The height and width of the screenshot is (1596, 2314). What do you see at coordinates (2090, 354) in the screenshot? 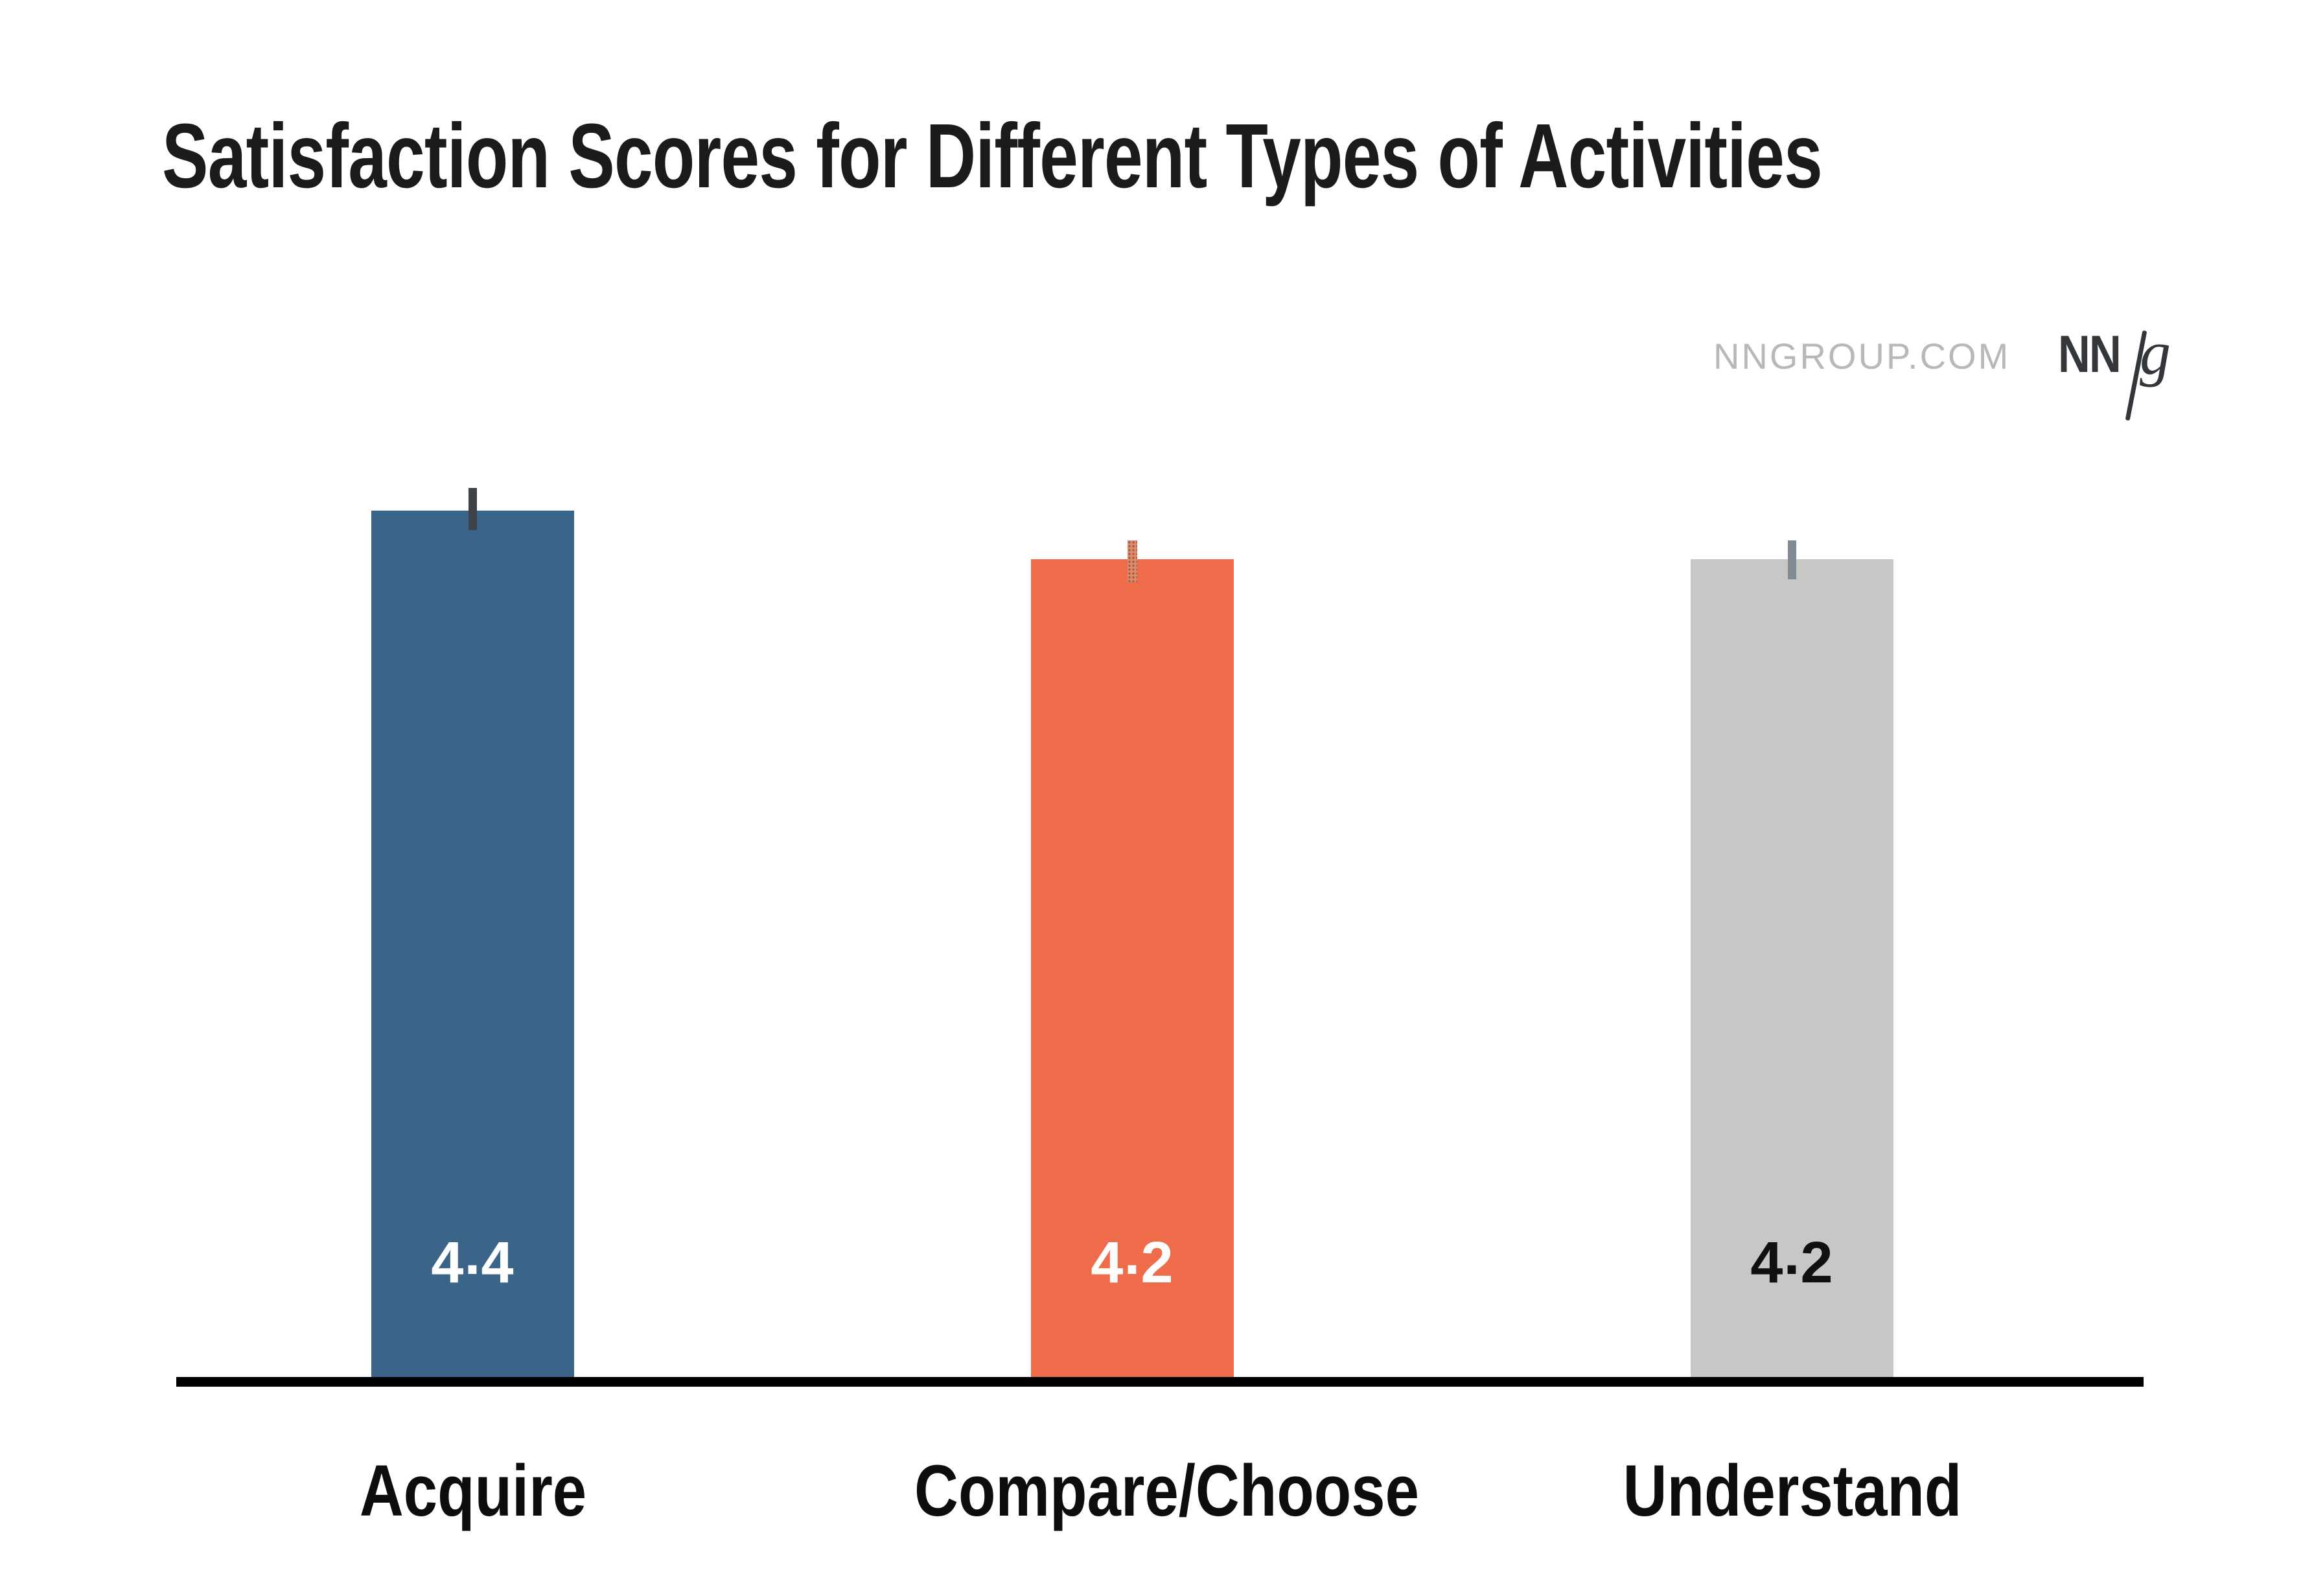
I see `logo-nn-text: NN` at bounding box center [2090, 354].